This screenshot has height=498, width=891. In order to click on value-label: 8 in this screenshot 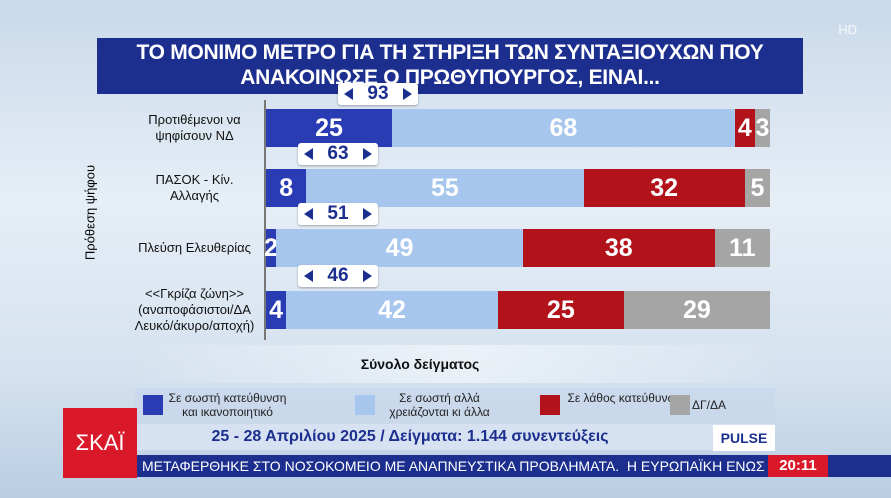, I will do `click(286, 188)`.